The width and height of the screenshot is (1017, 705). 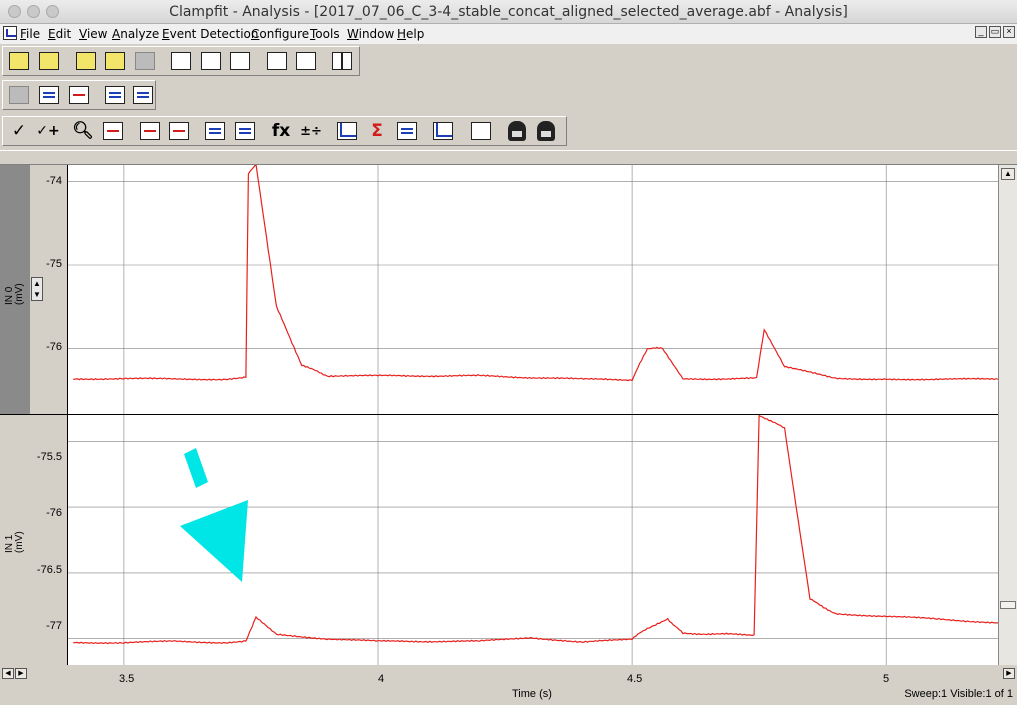 I want to click on fit-button, so click(x=113, y=131).